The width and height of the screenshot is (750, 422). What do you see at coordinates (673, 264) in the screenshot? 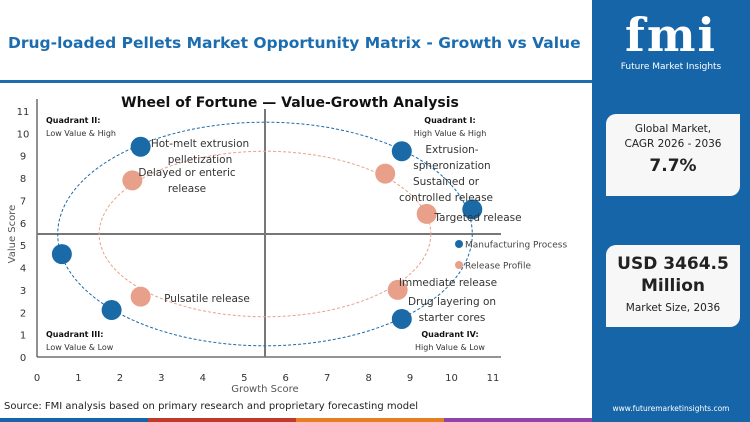
I see `market-size-value: USD 3464.5` at bounding box center [673, 264].